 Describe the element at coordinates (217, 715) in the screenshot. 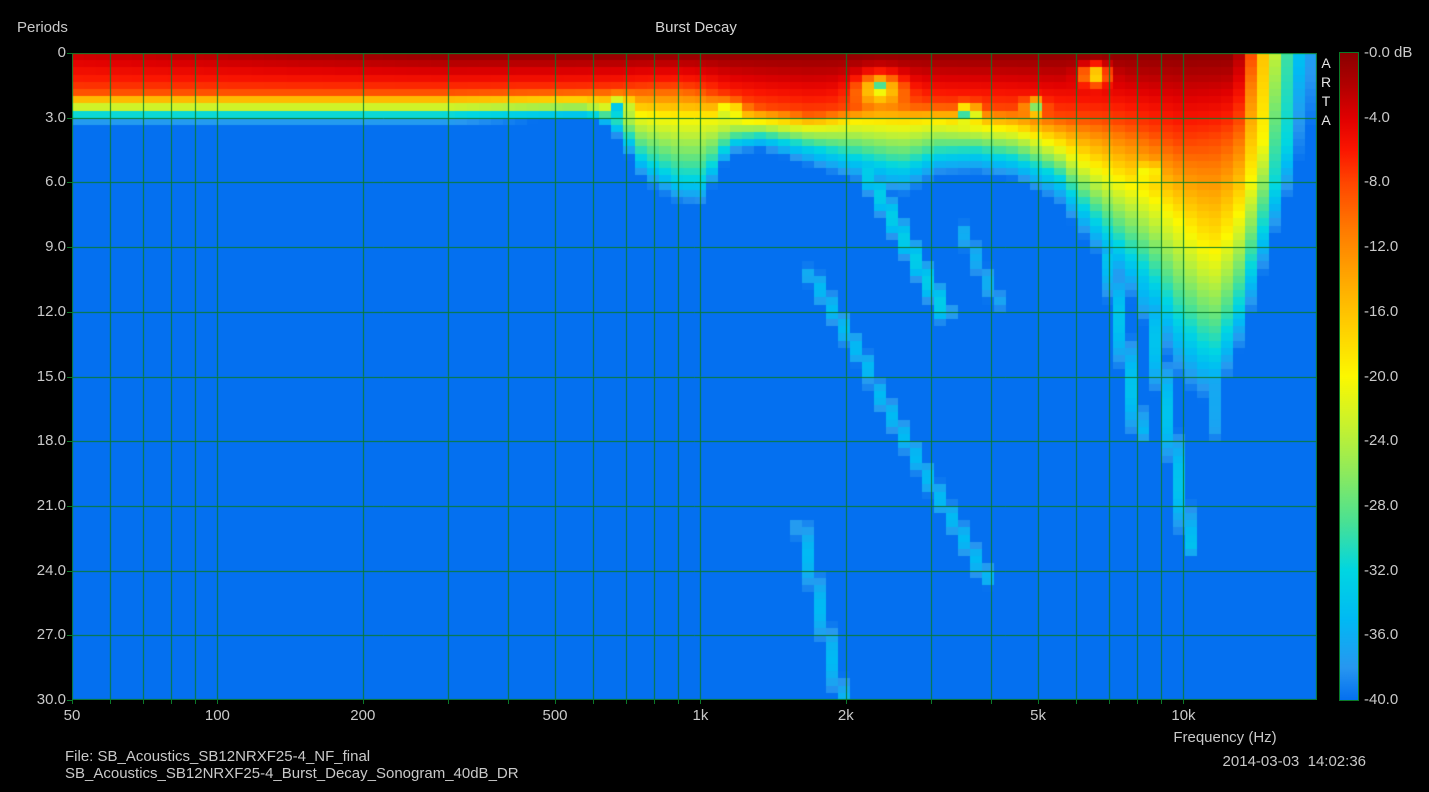

I see `x-tick-label: 100` at that location.